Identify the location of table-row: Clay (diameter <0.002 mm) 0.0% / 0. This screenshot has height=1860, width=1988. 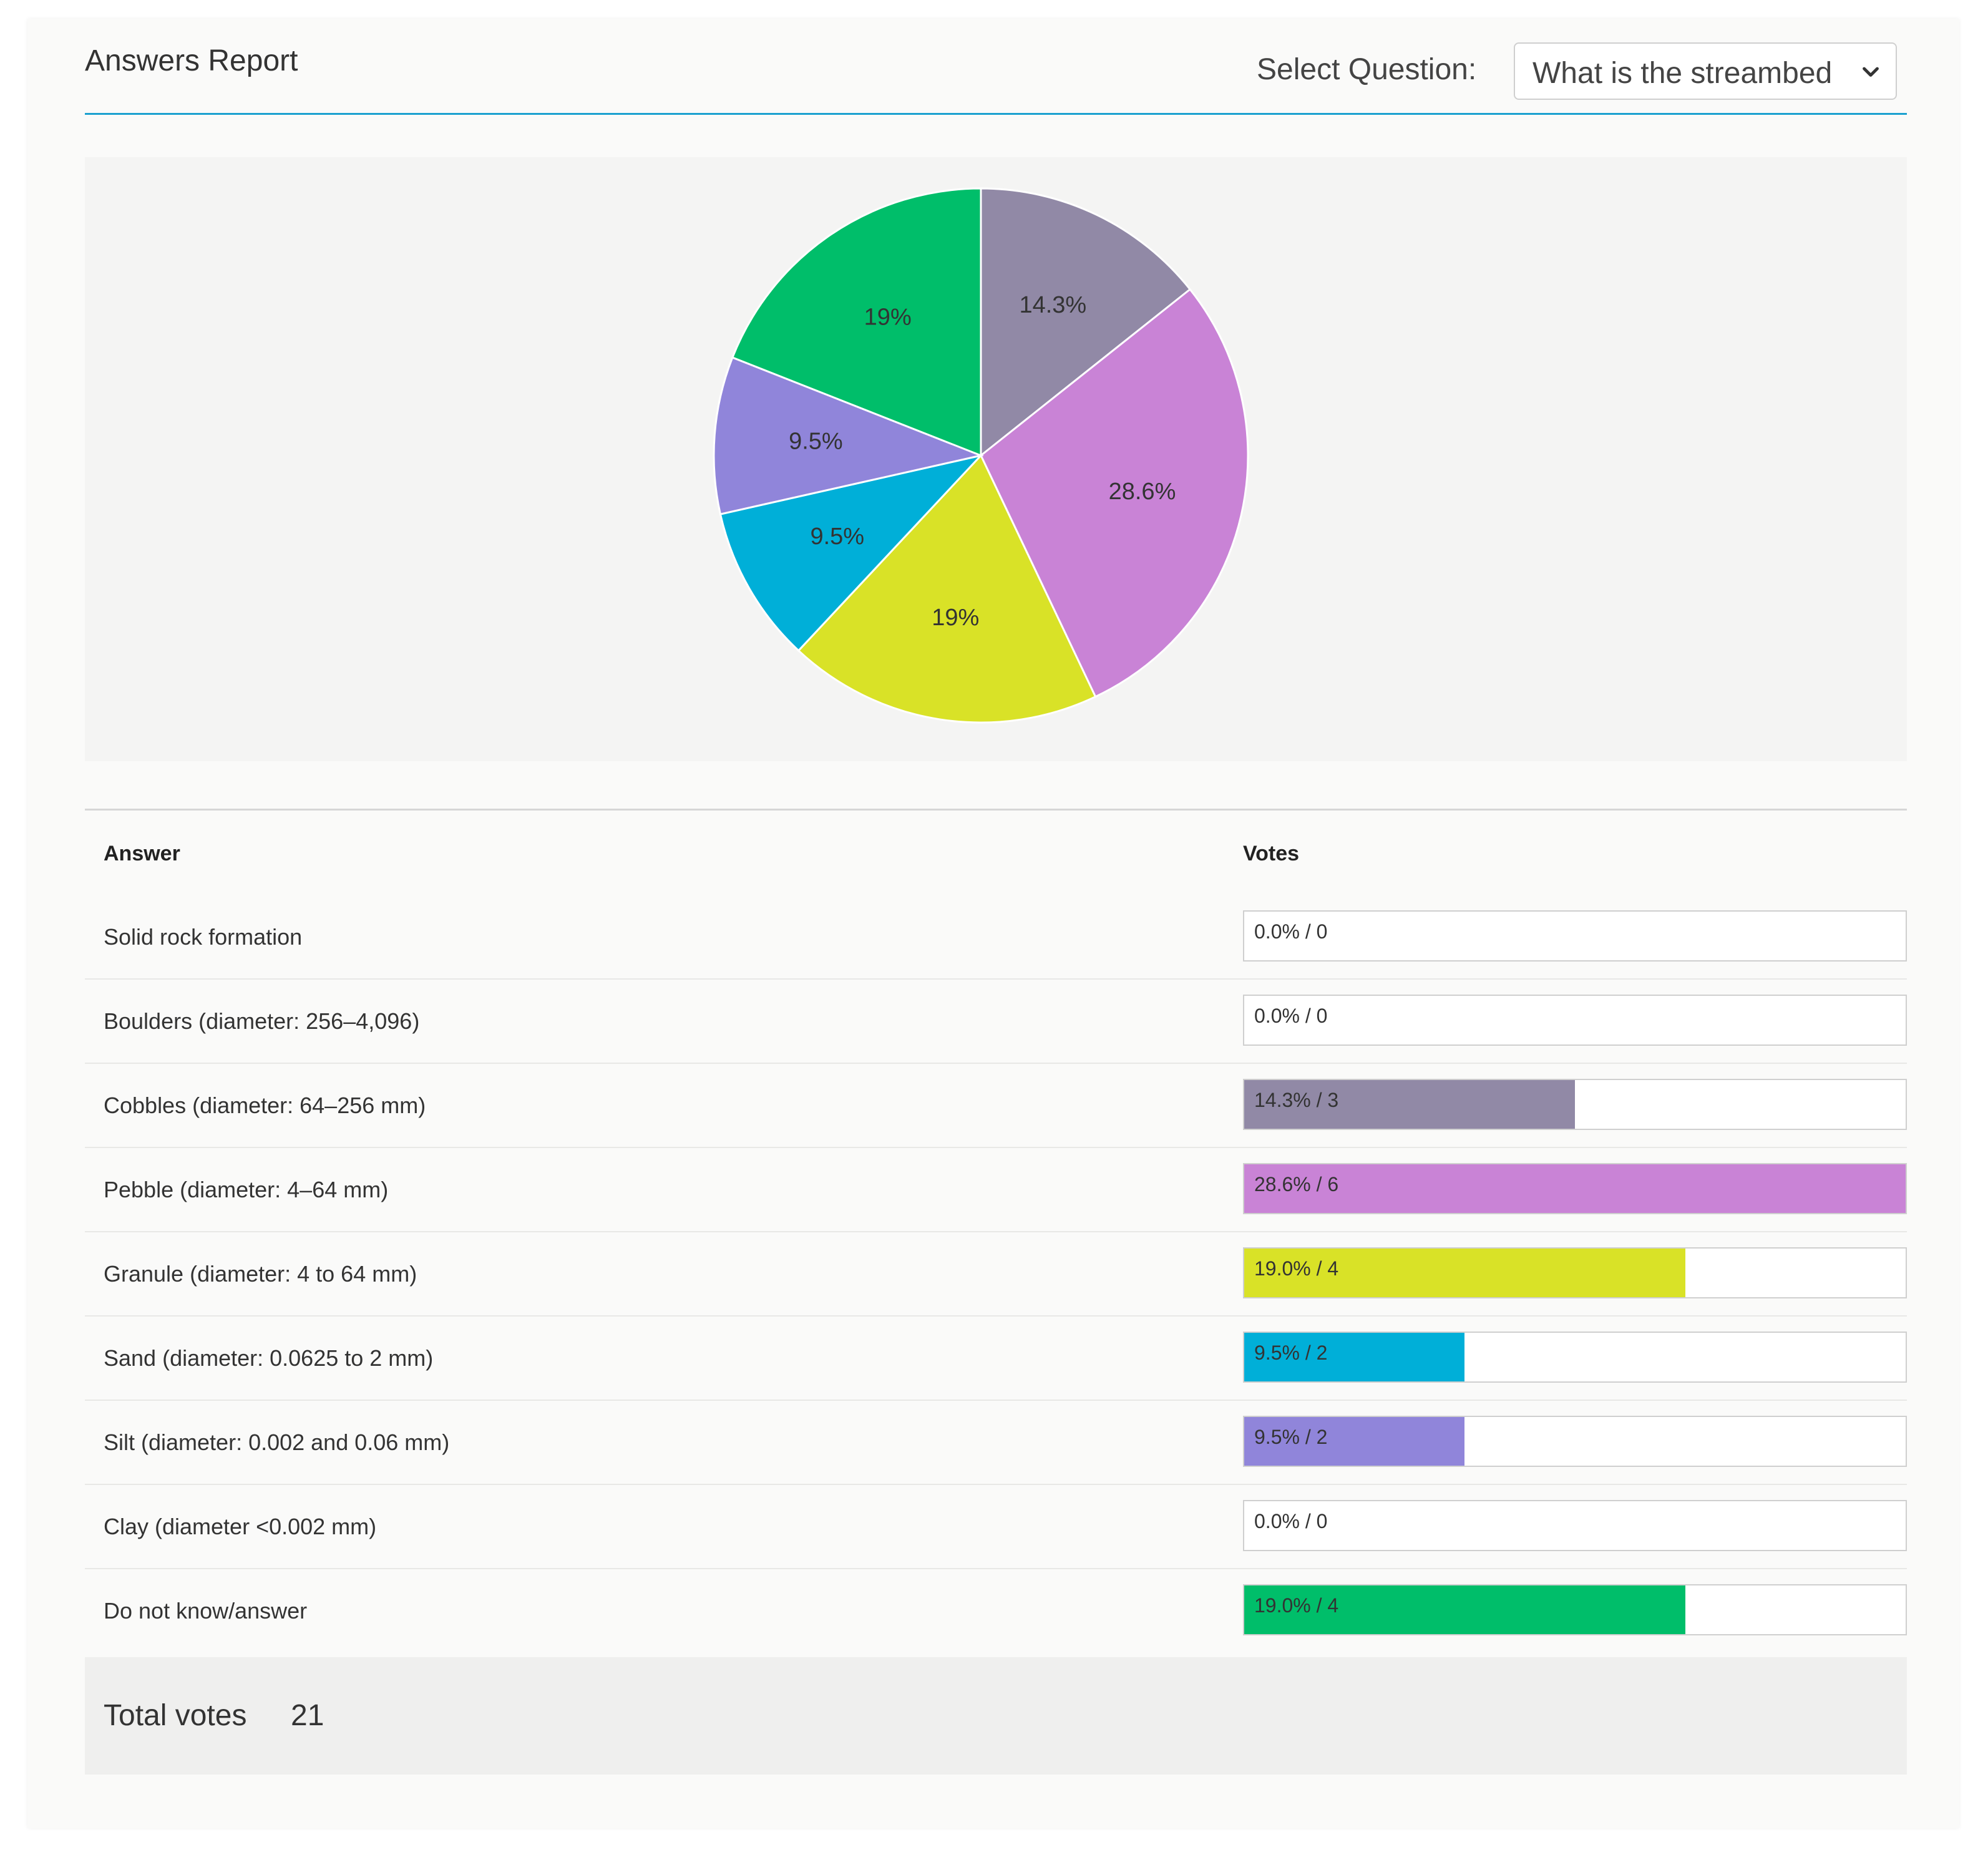
(996, 1527).